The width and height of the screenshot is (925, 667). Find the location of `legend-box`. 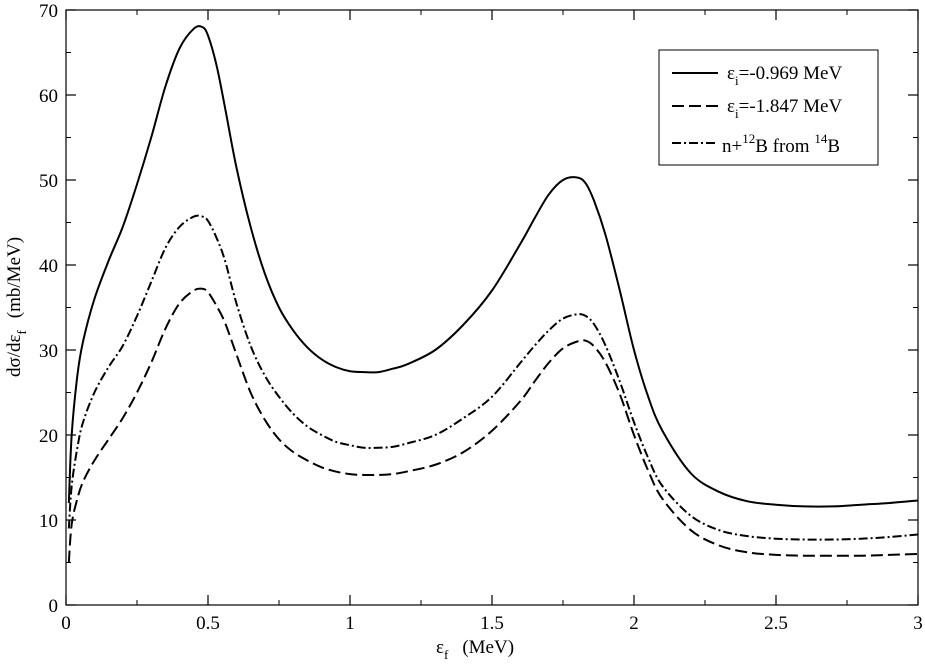

legend-box is located at coordinates (768, 107).